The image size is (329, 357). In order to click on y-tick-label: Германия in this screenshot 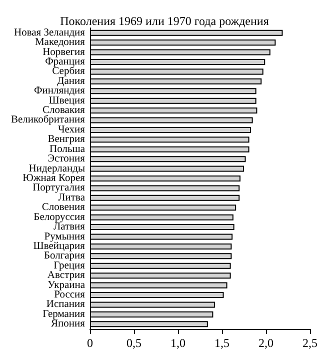, I will do `click(64, 314)`.